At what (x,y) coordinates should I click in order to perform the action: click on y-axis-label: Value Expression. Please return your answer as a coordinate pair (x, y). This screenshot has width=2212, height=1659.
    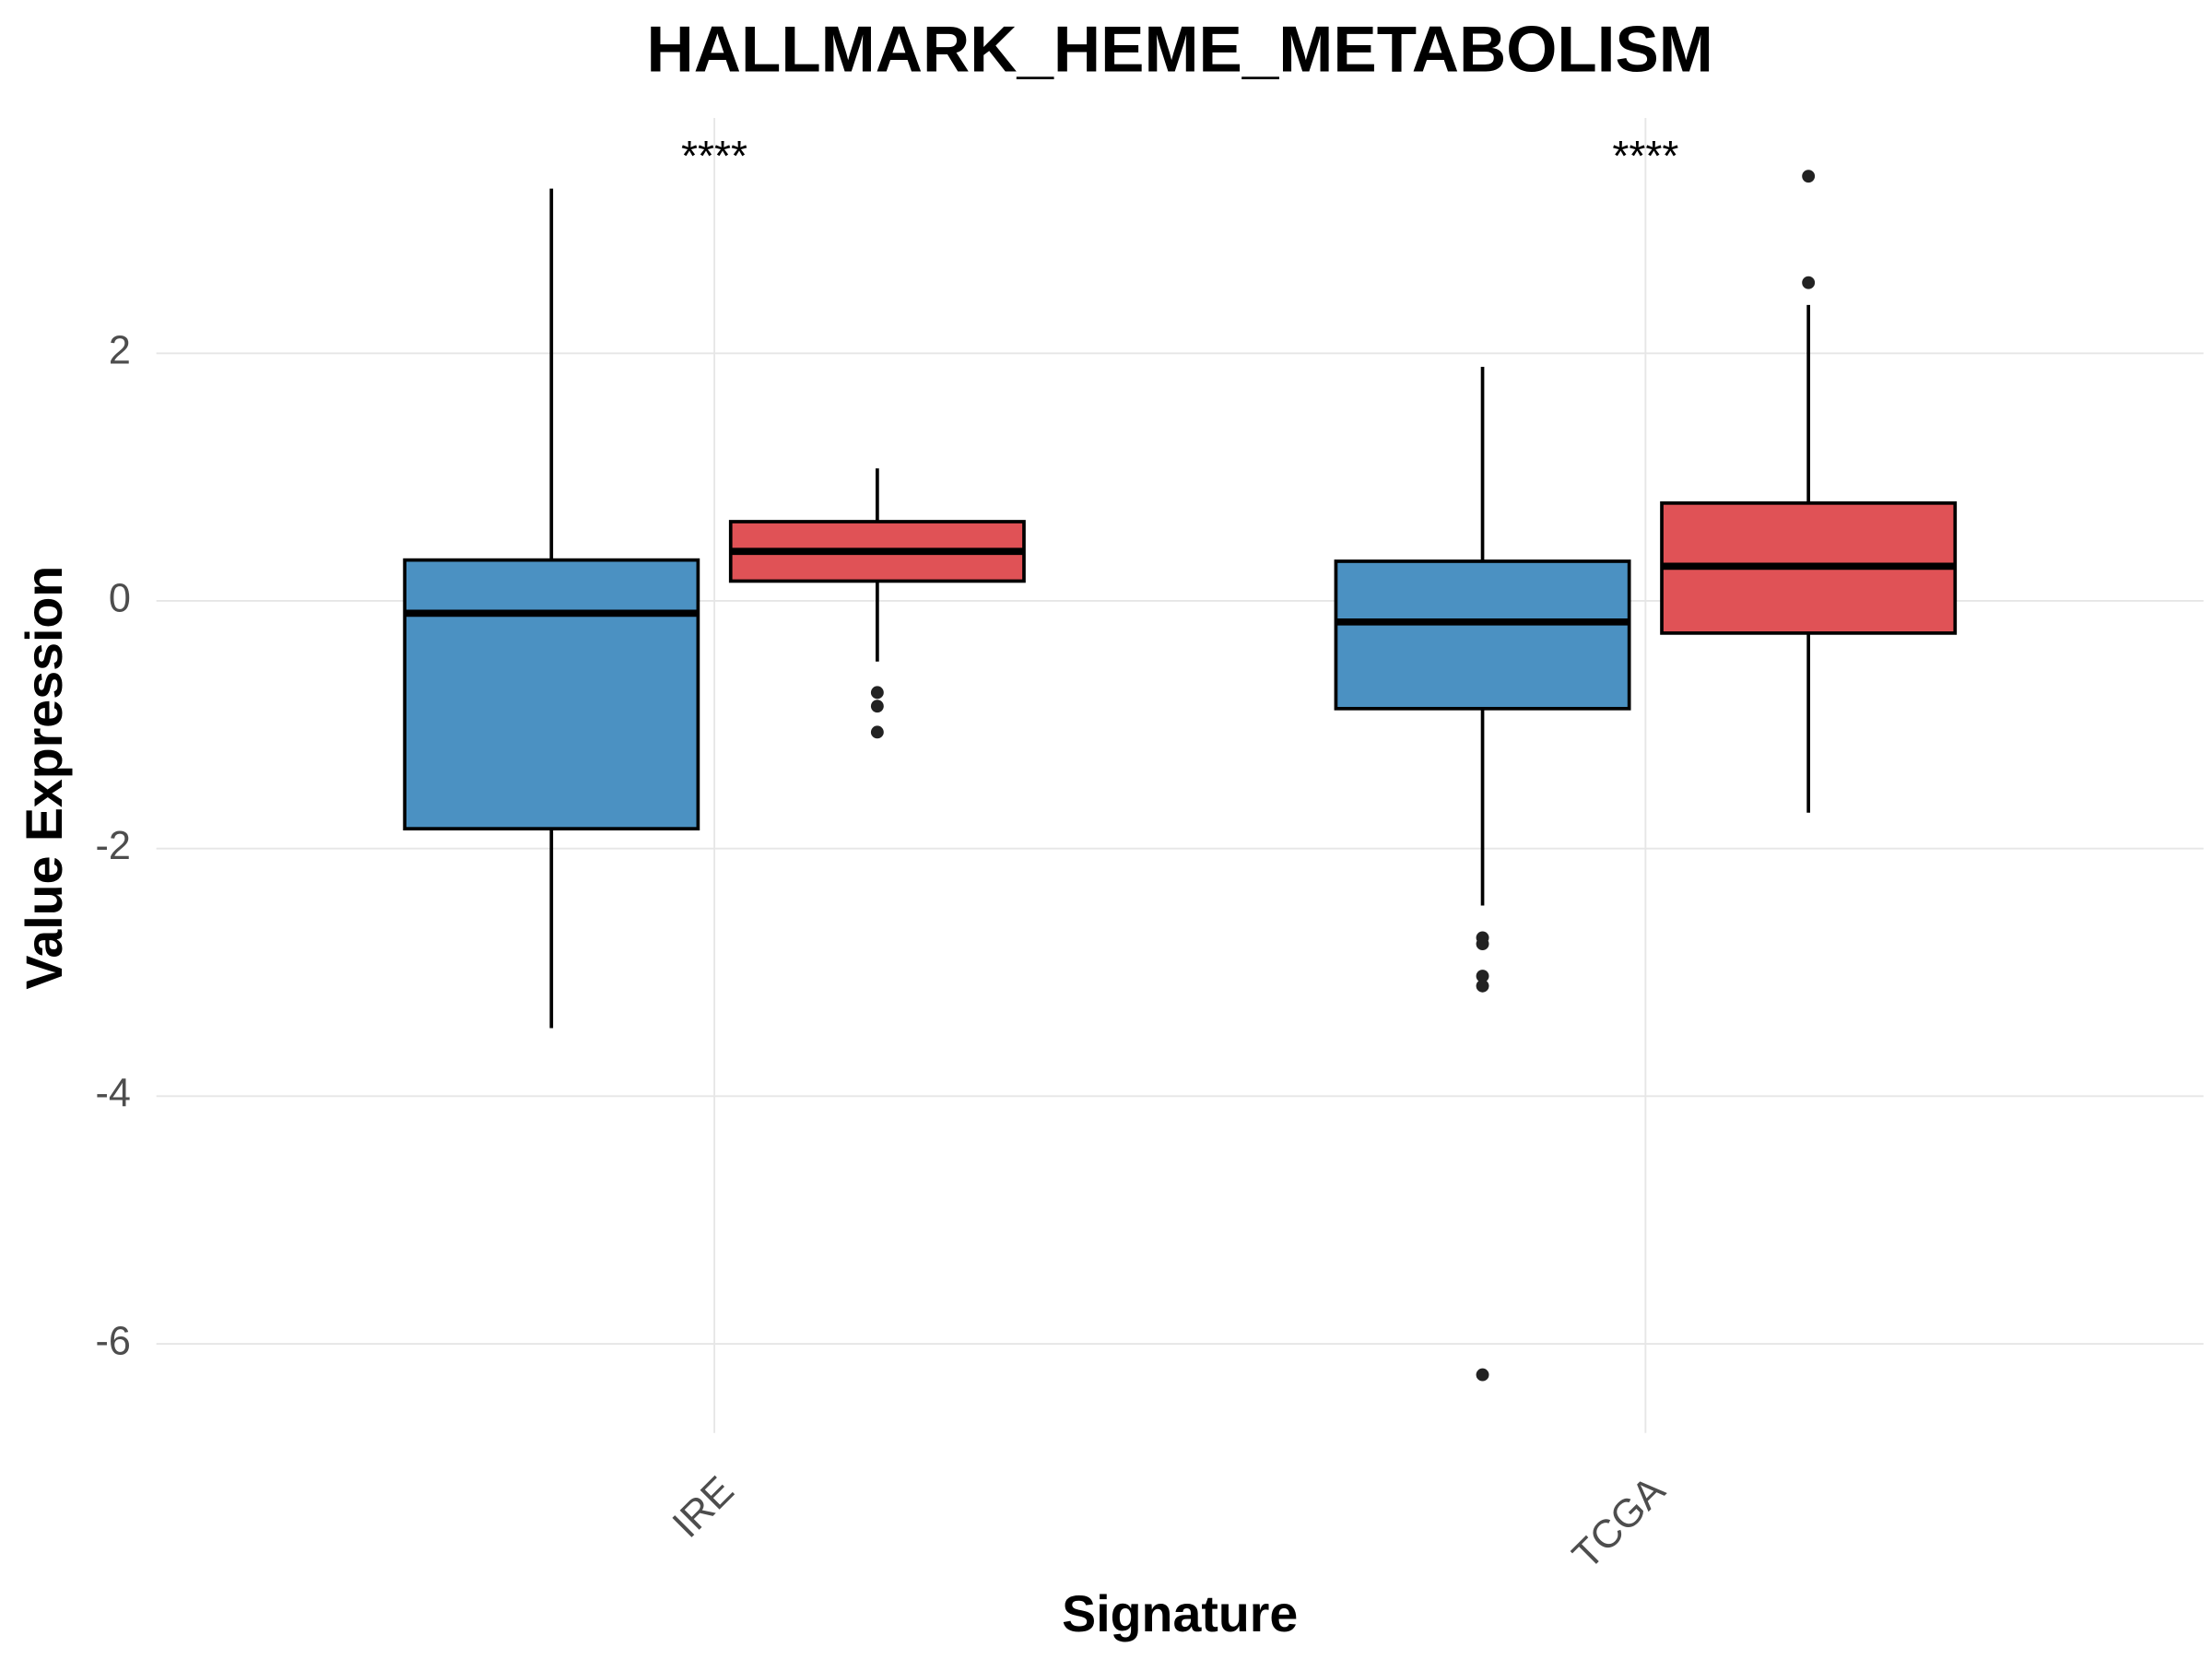
    Looking at the image, I should click on (44, 778).